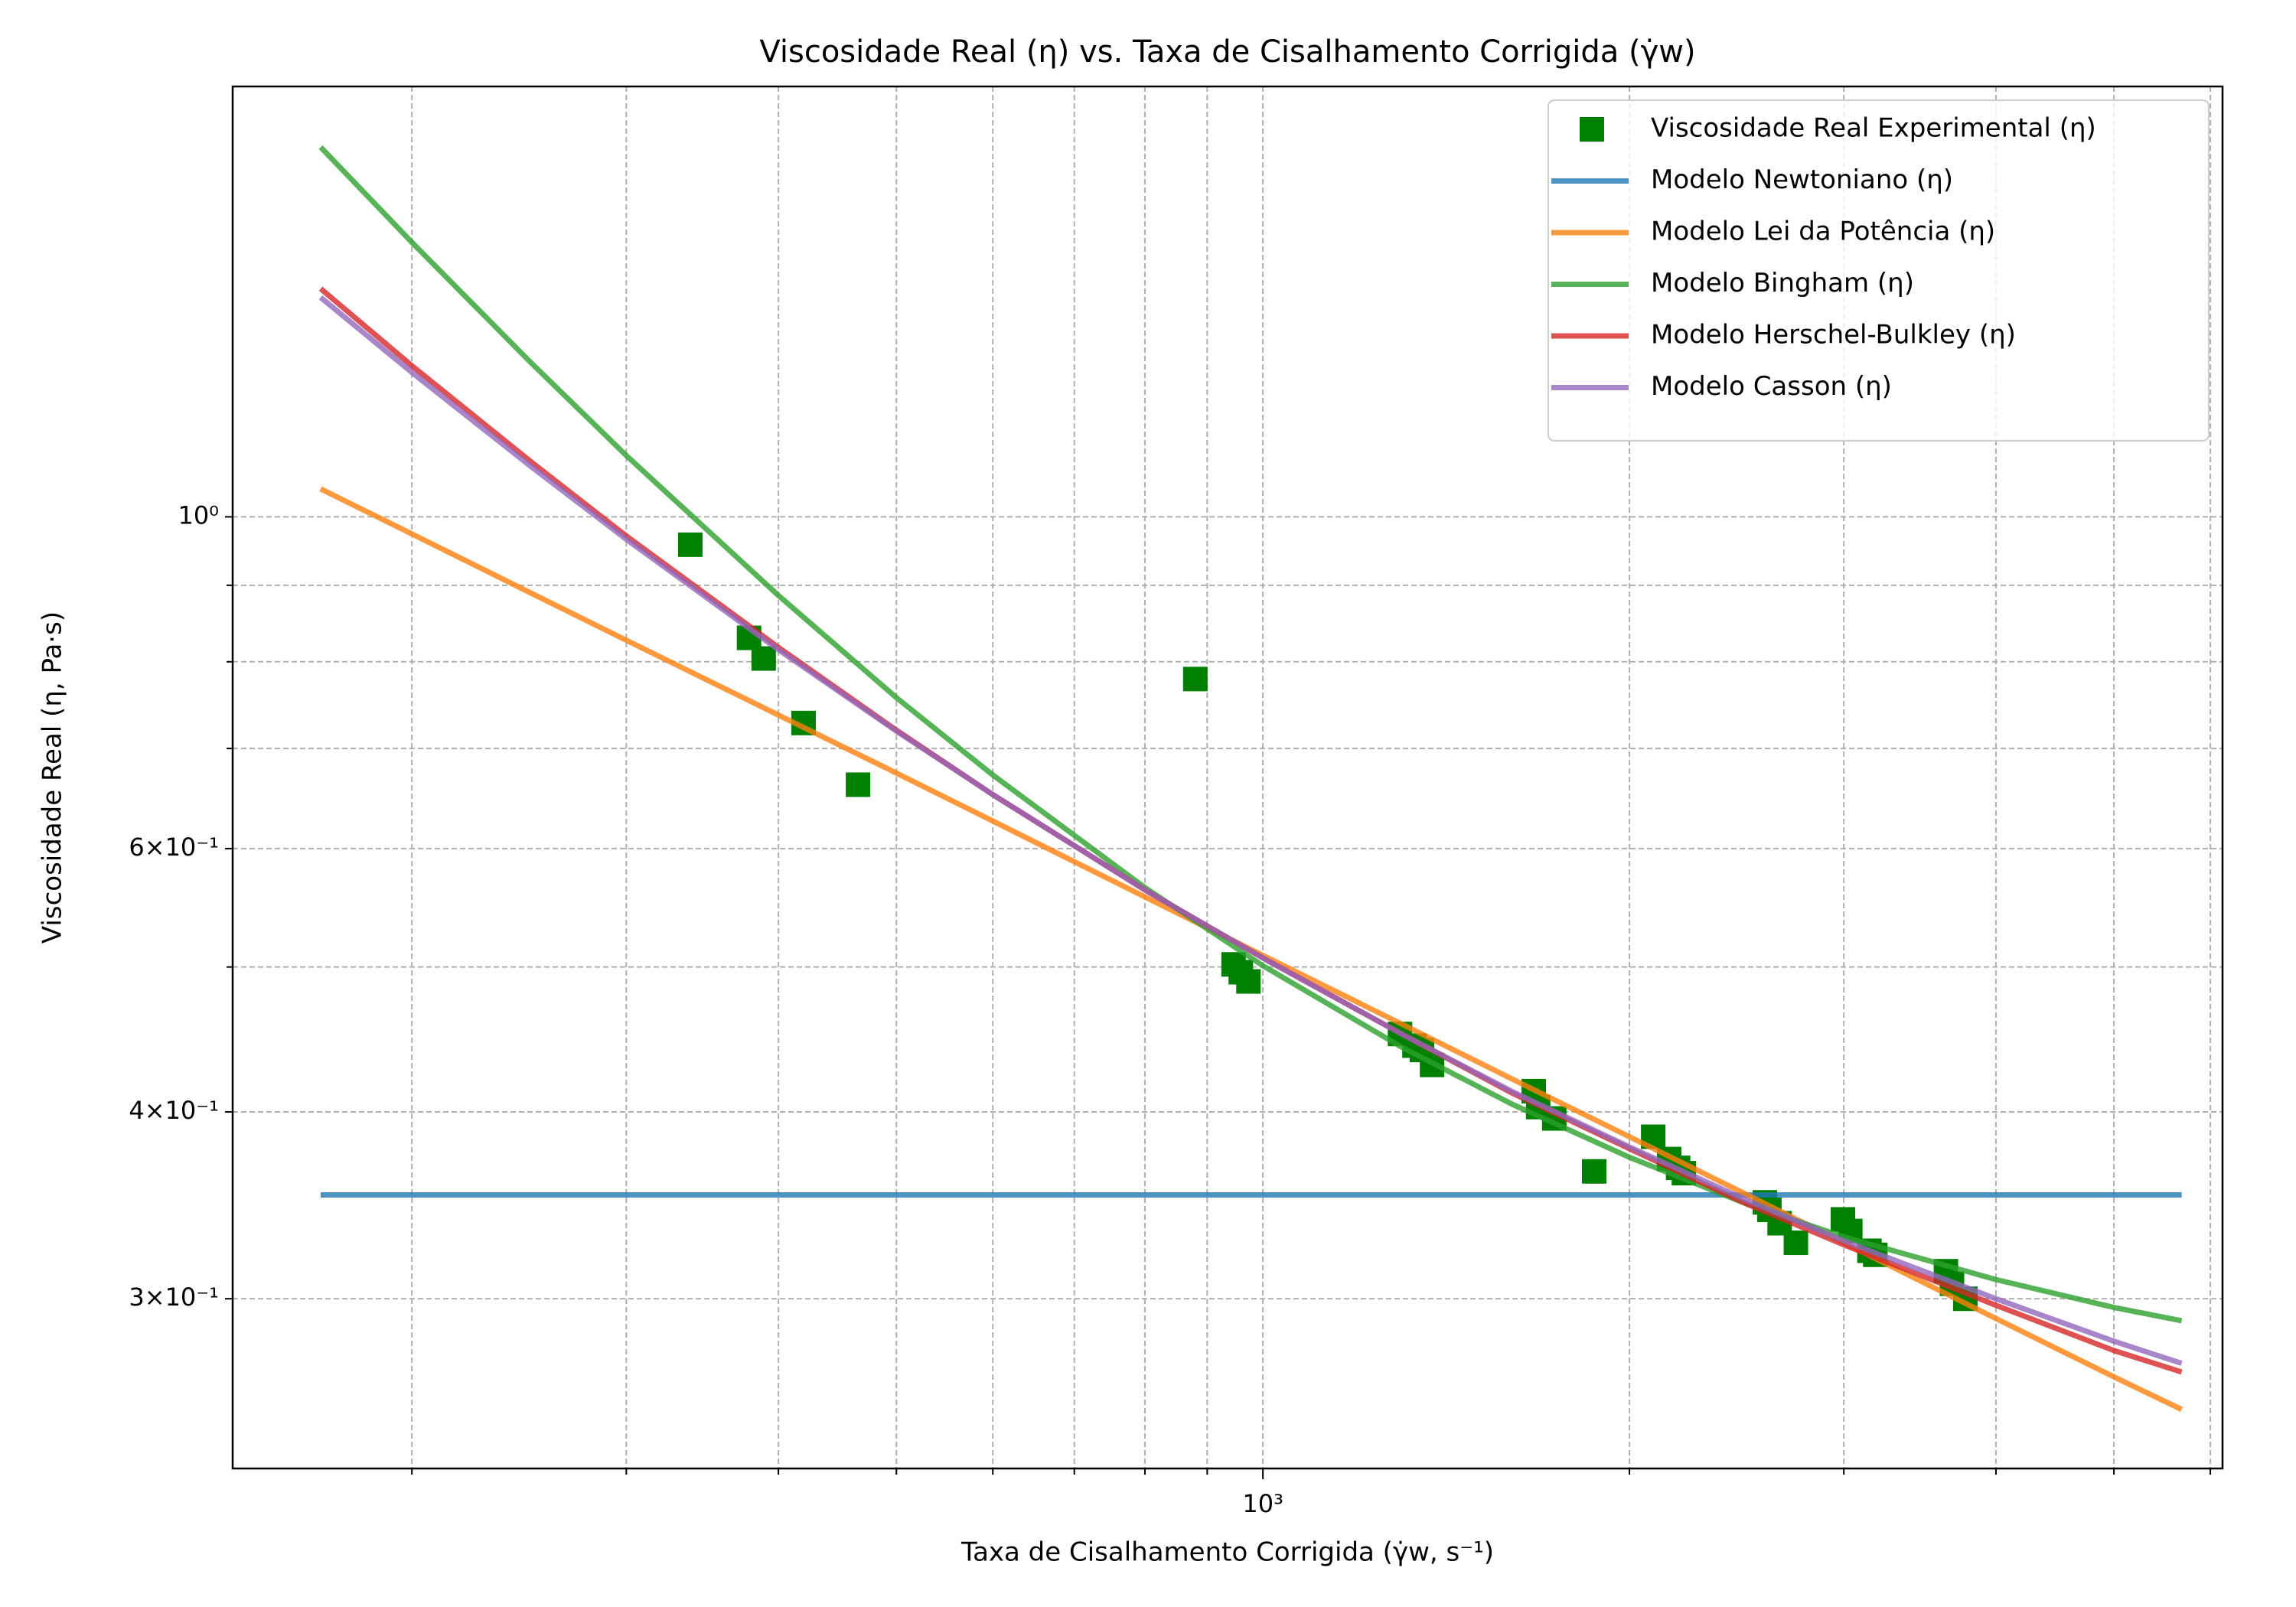  Describe the element at coordinates (198, 515) in the screenshot. I see `y-tick-label: 10⁰` at that location.